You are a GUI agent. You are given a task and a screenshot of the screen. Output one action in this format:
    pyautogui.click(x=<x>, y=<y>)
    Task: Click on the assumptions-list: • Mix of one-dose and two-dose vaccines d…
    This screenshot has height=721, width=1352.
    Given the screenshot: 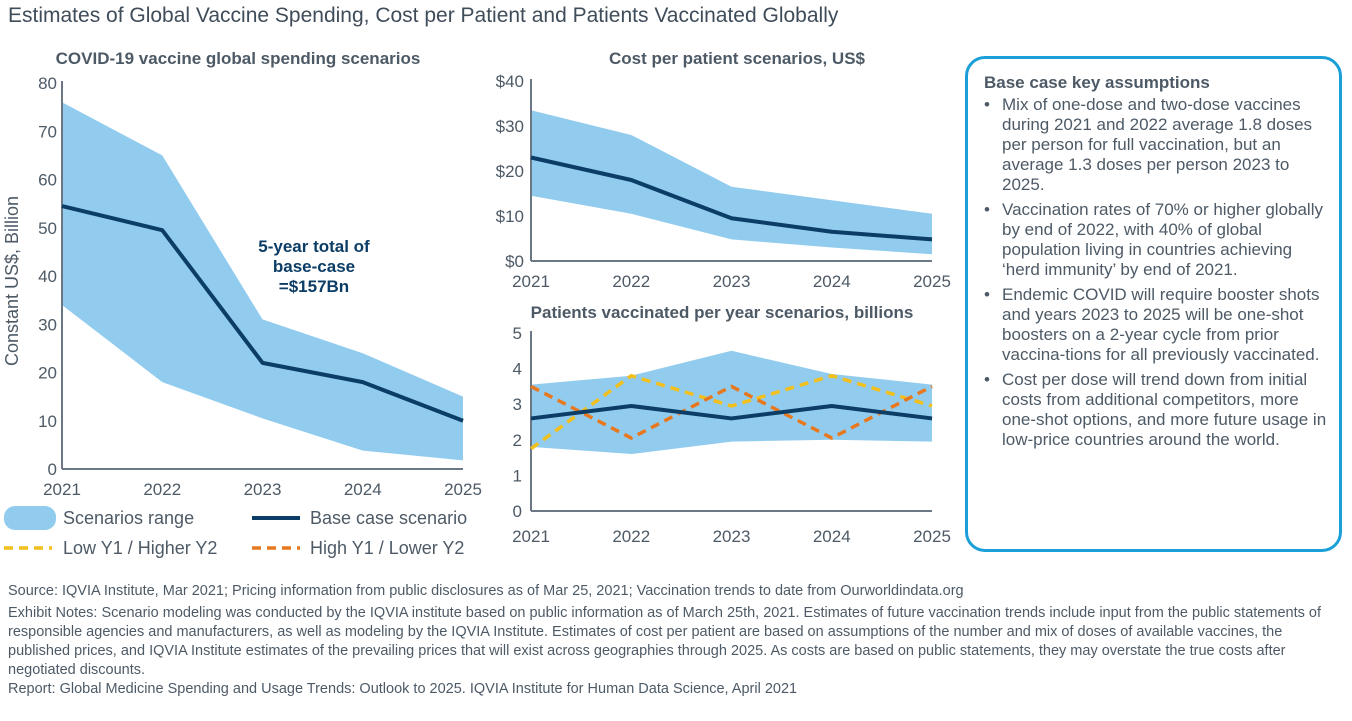 What is the action you would take?
    pyautogui.click(x=1155, y=272)
    